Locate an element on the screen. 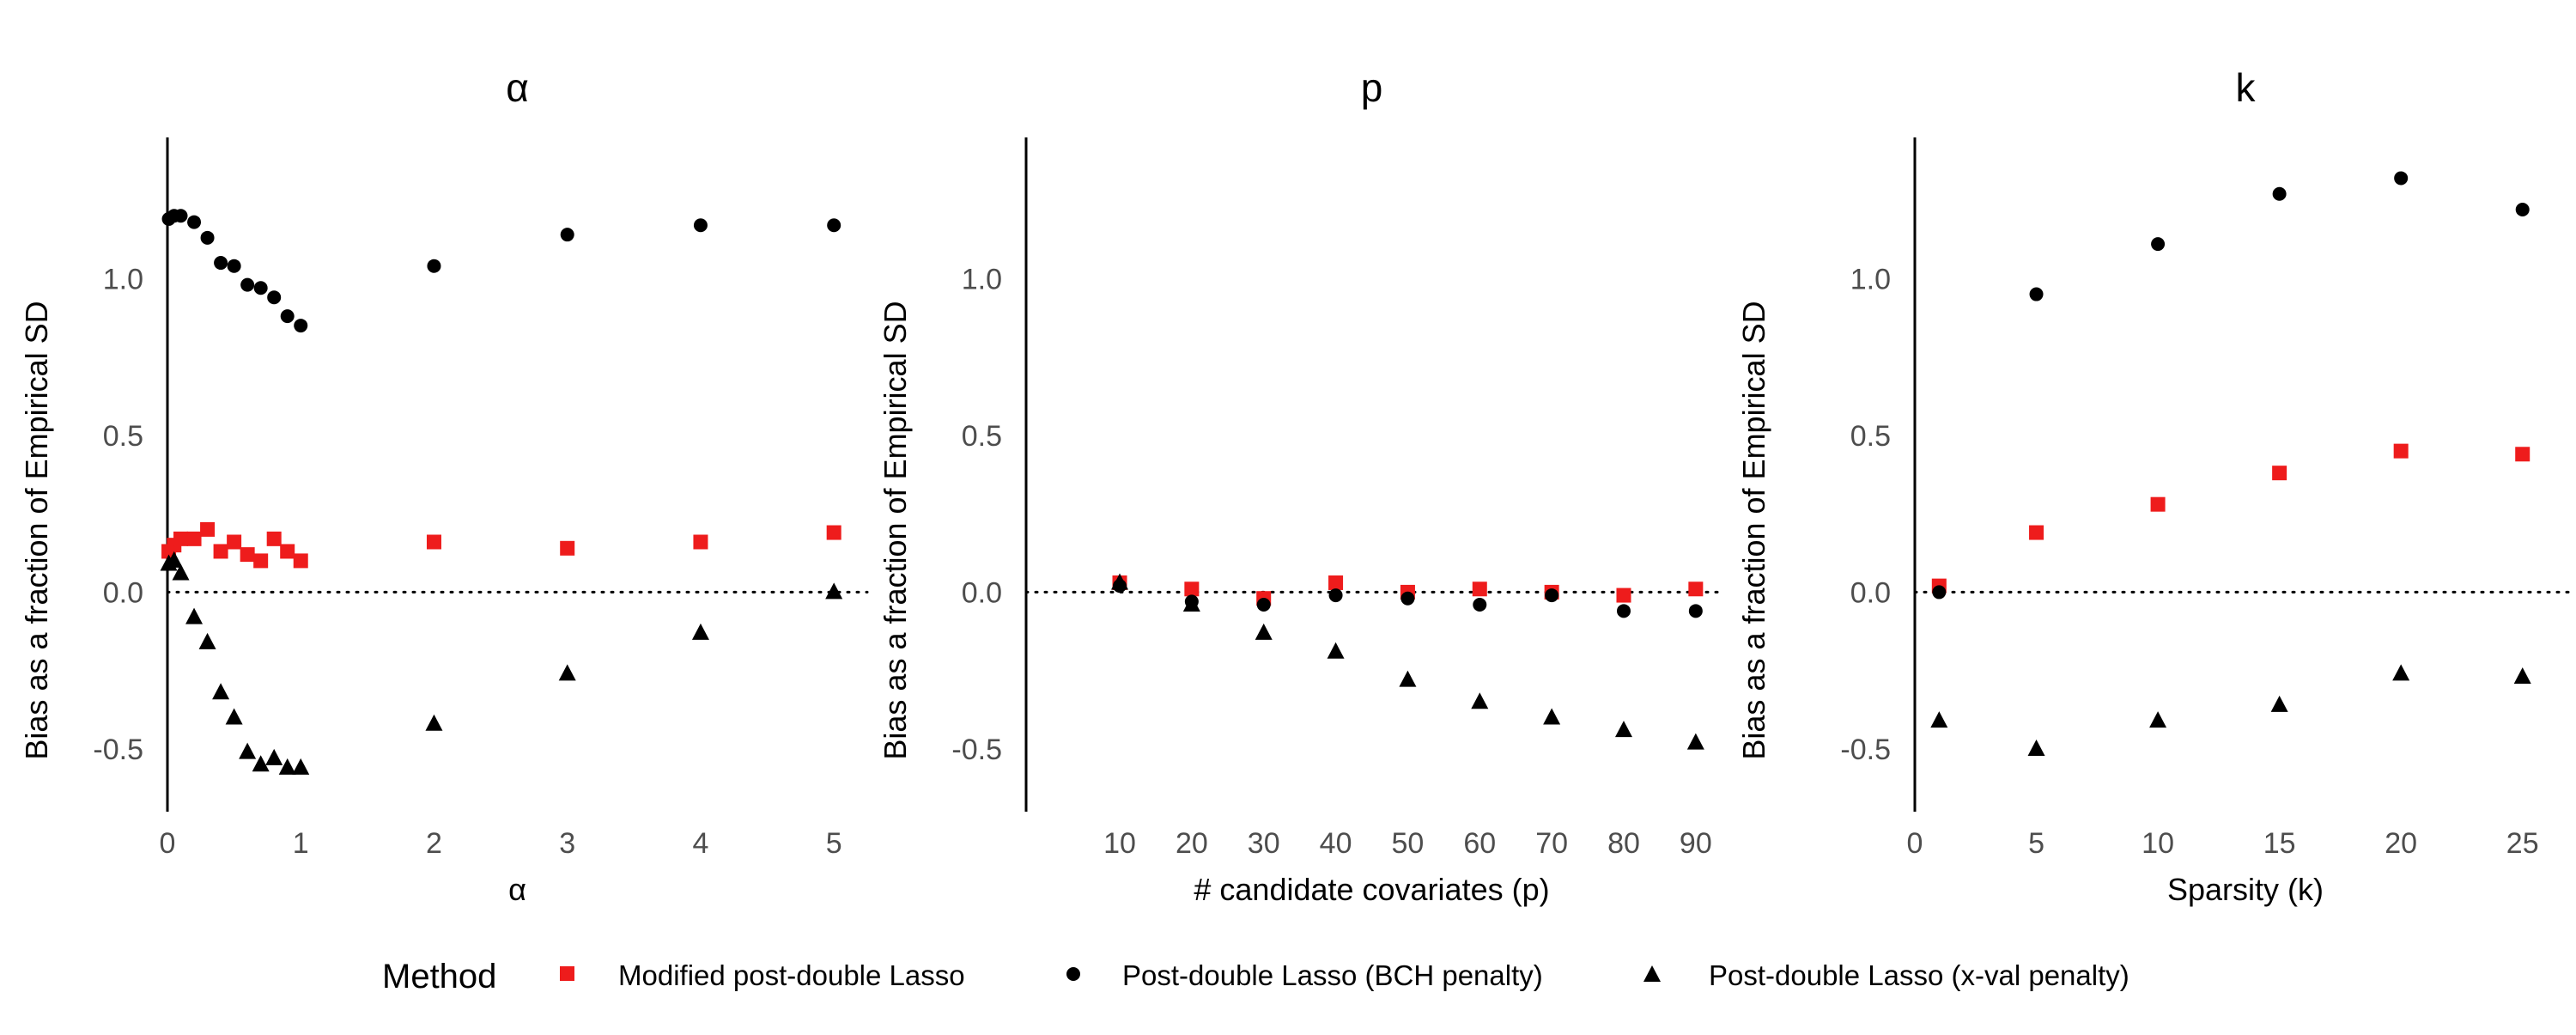 This screenshot has width=2576, height=1035. x-tick-label: 90 is located at coordinates (1696, 843).